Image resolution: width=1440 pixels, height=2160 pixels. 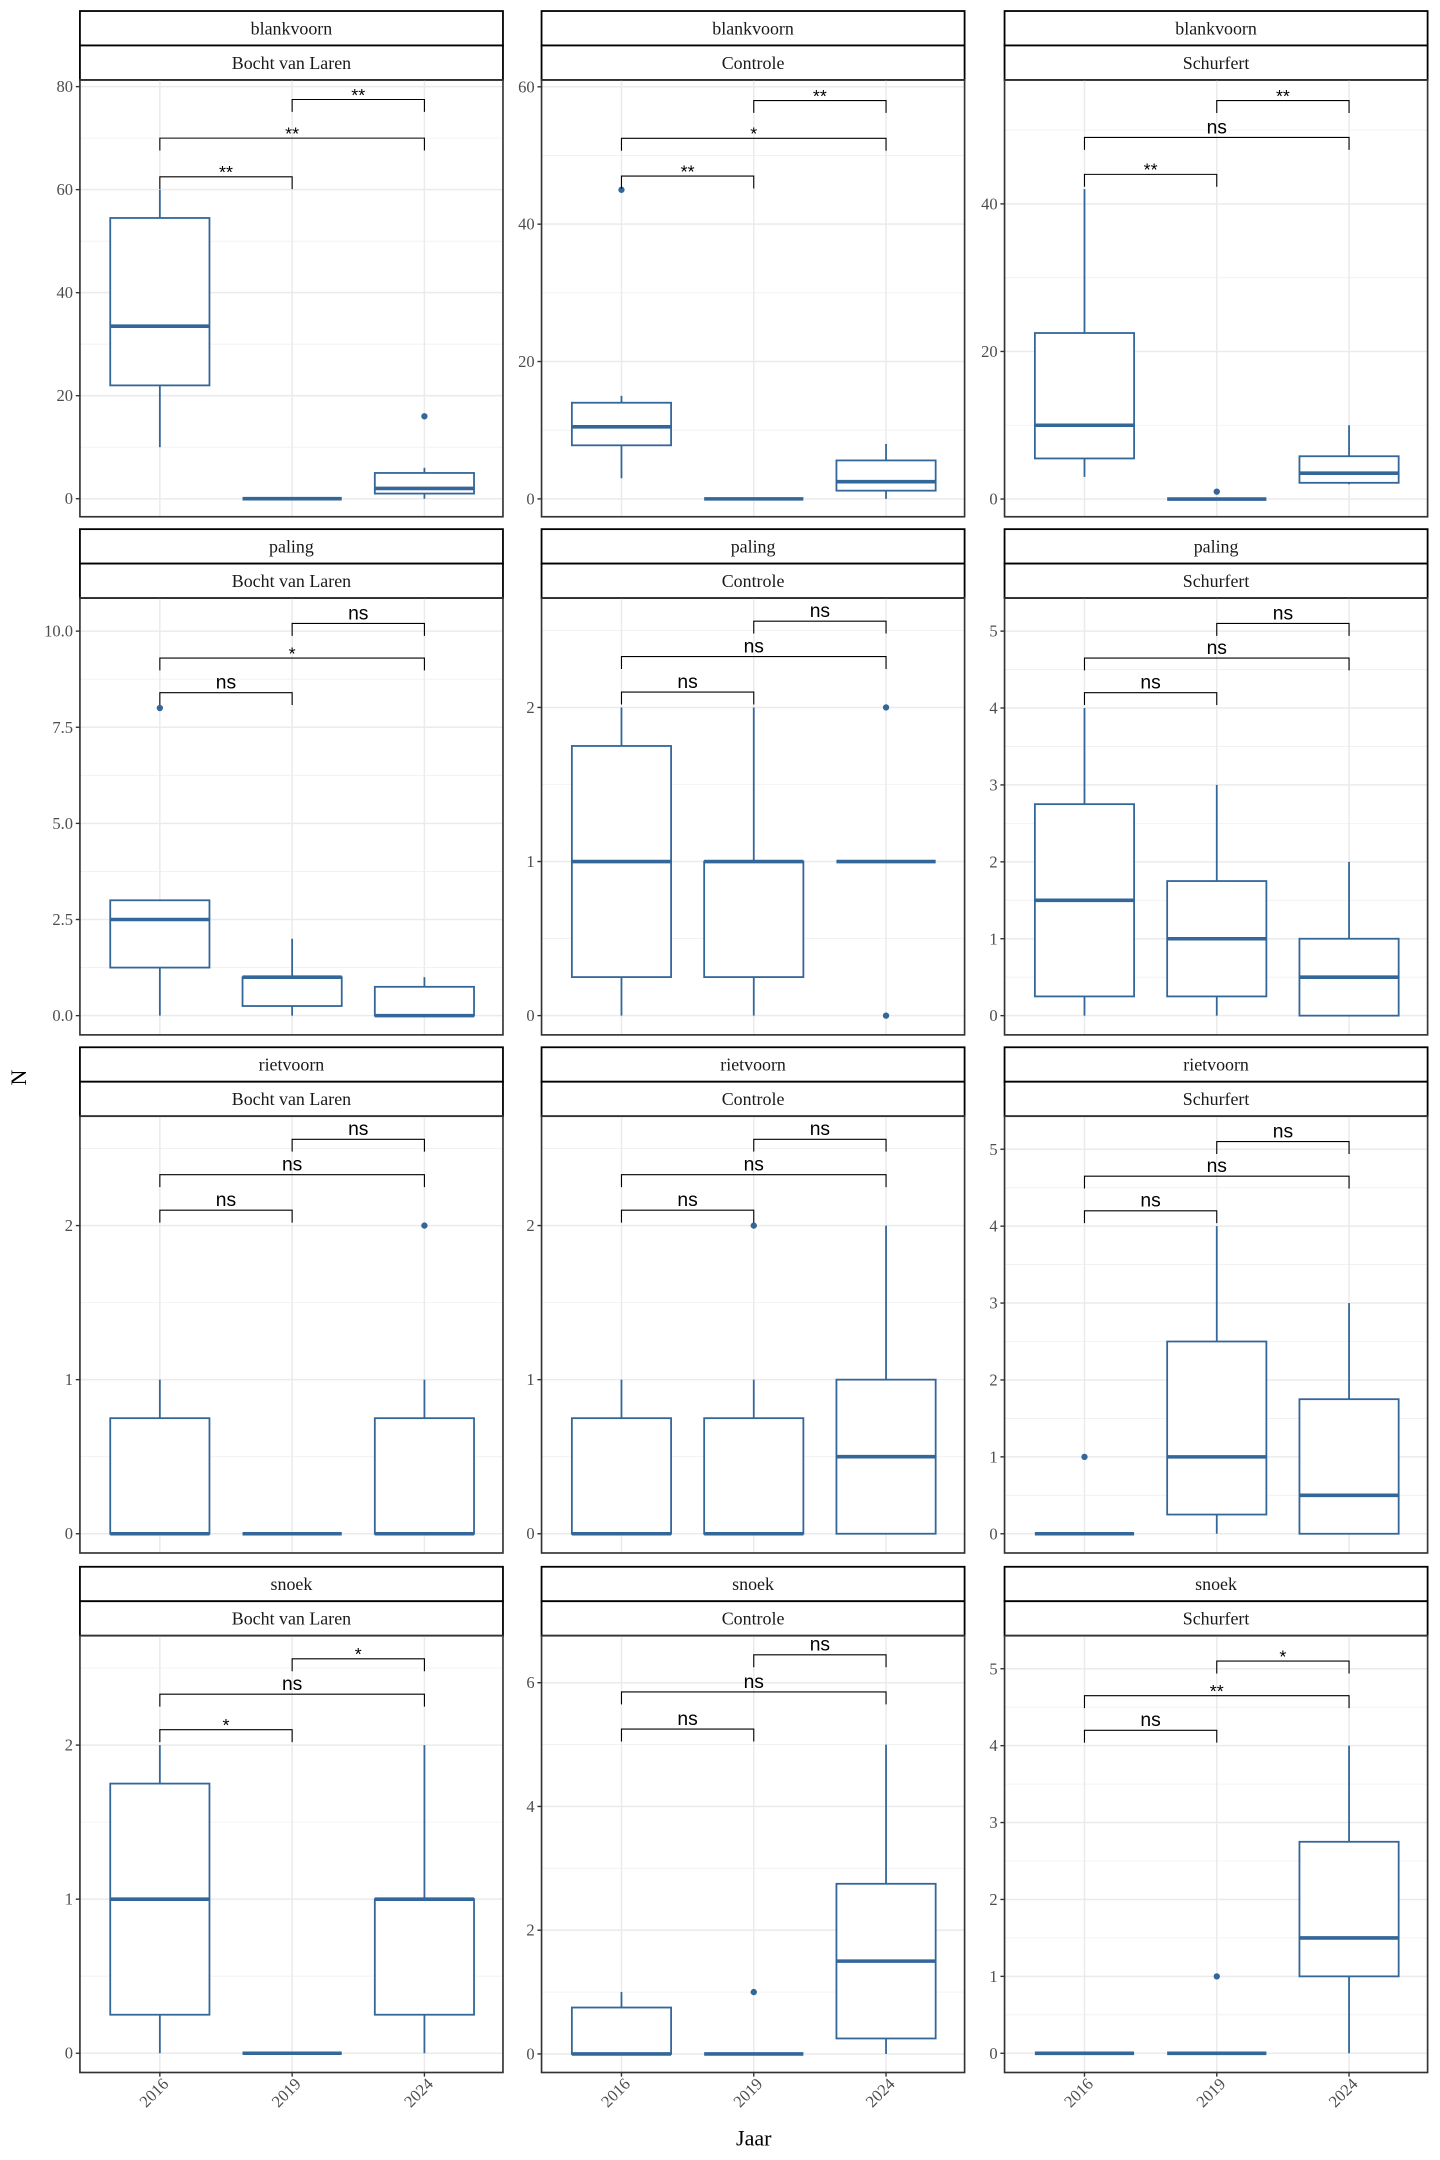 What do you see at coordinates (291, 547) in the screenshot?
I see `strip-species-label: paling` at bounding box center [291, 547].